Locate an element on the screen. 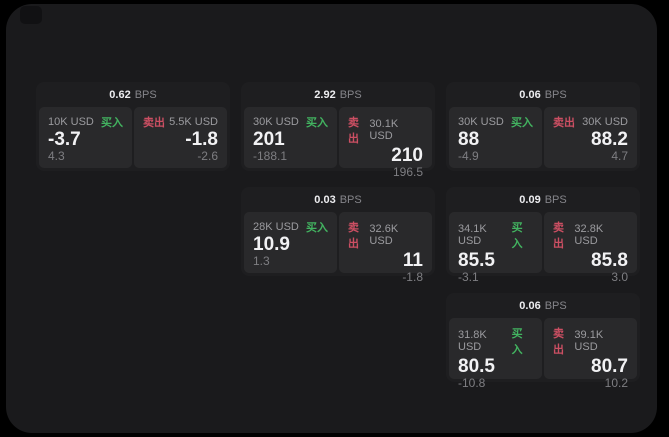 Image resolution: width=669 pixels, height=437 pixels. sell-size: 30.1K USD is located at coordinates (384, 130).